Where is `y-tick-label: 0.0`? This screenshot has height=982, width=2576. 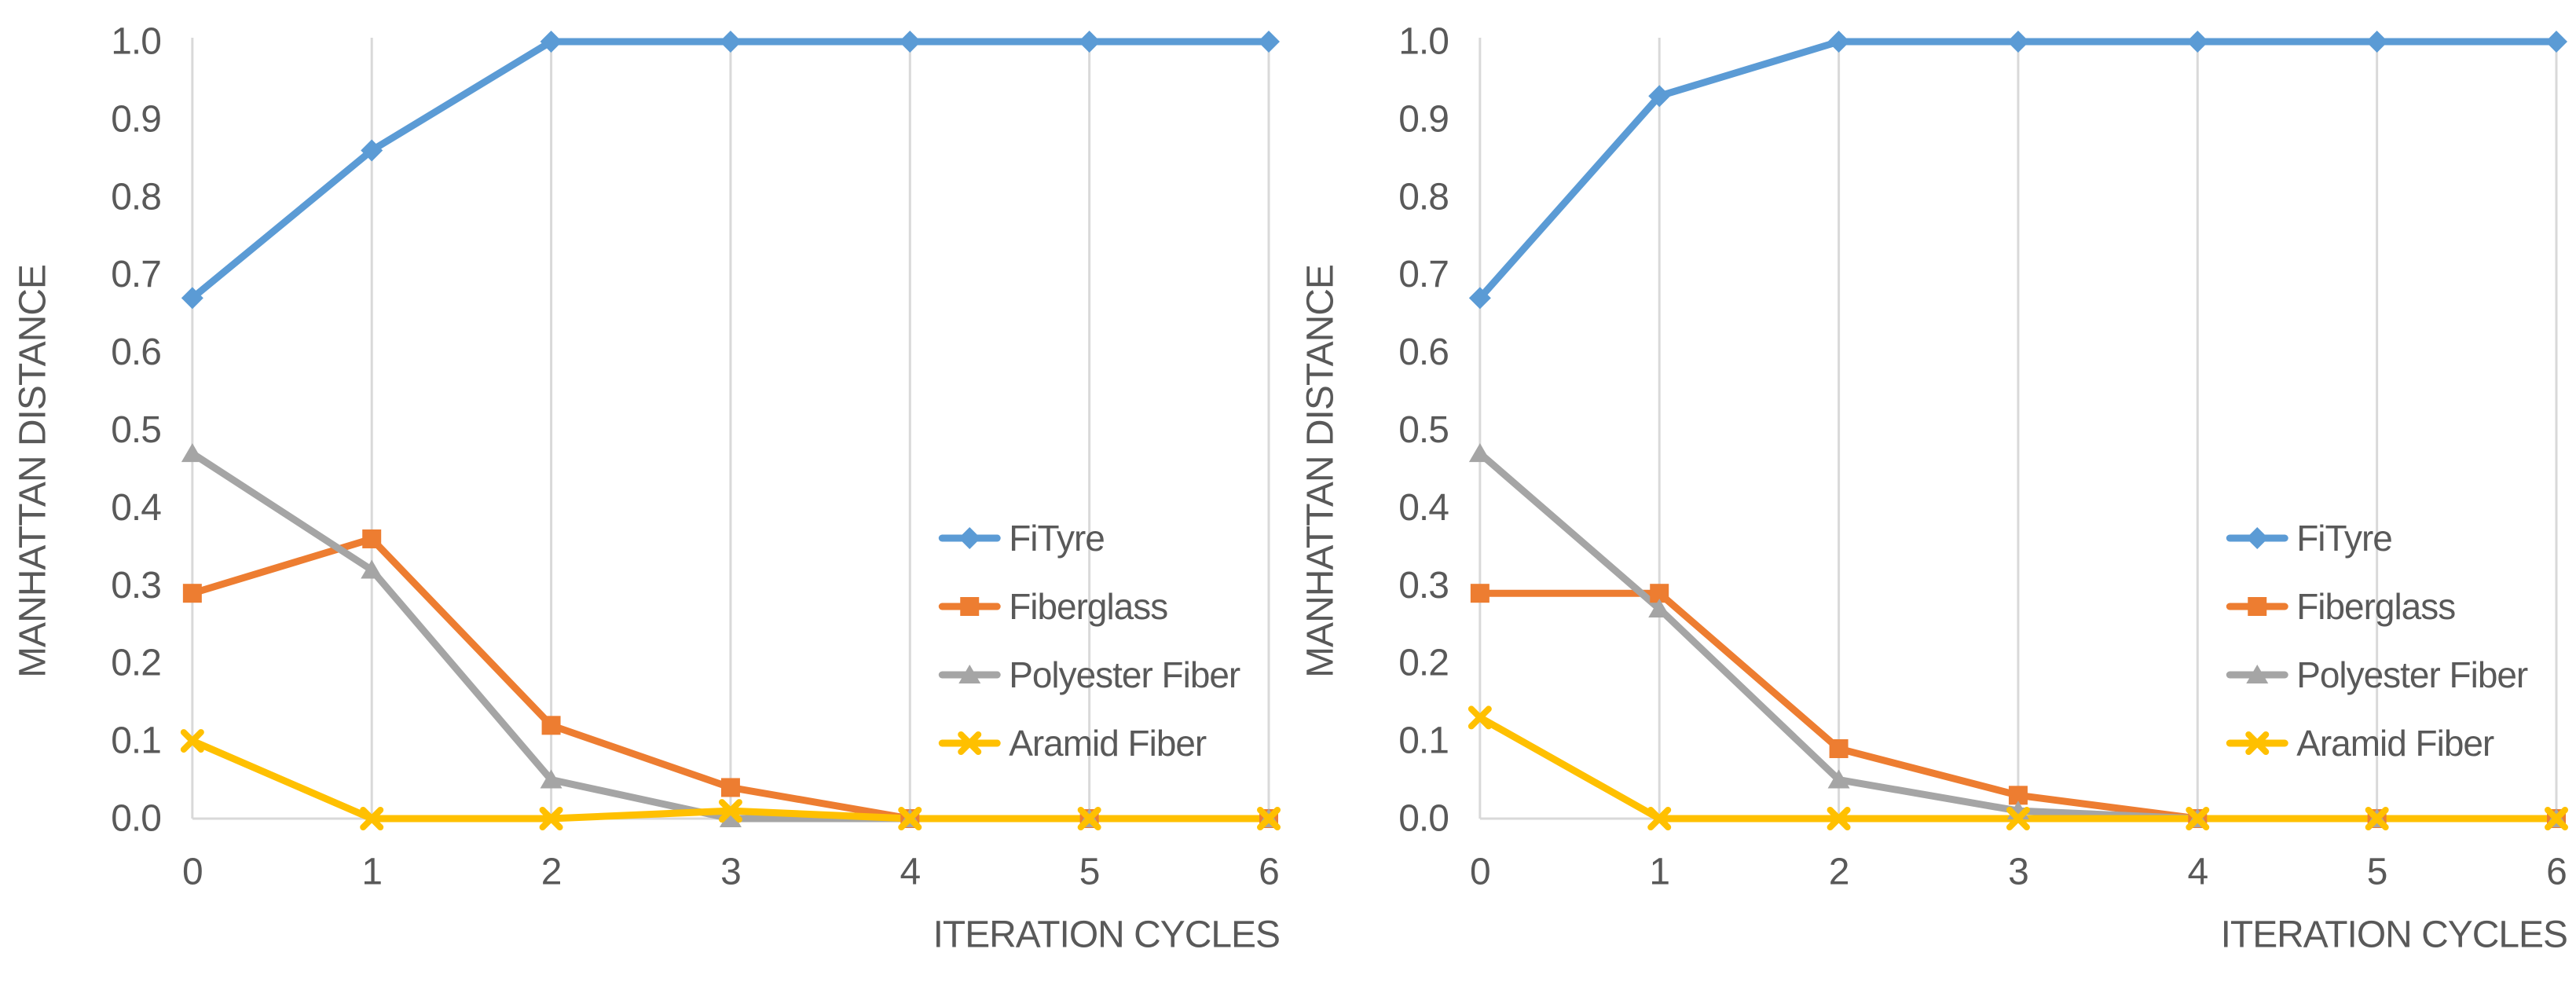 y-tick-label: 0.0 is located at coordinates (136, 818).